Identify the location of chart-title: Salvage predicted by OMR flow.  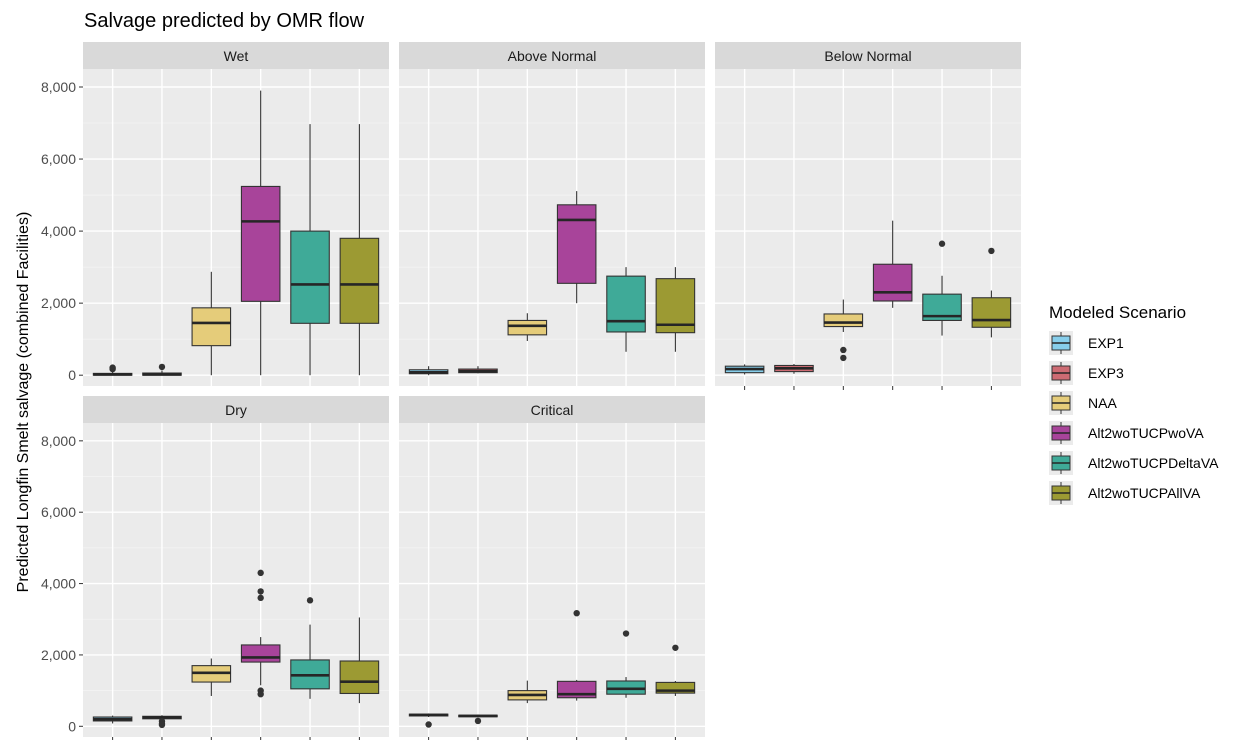
(224, 21).